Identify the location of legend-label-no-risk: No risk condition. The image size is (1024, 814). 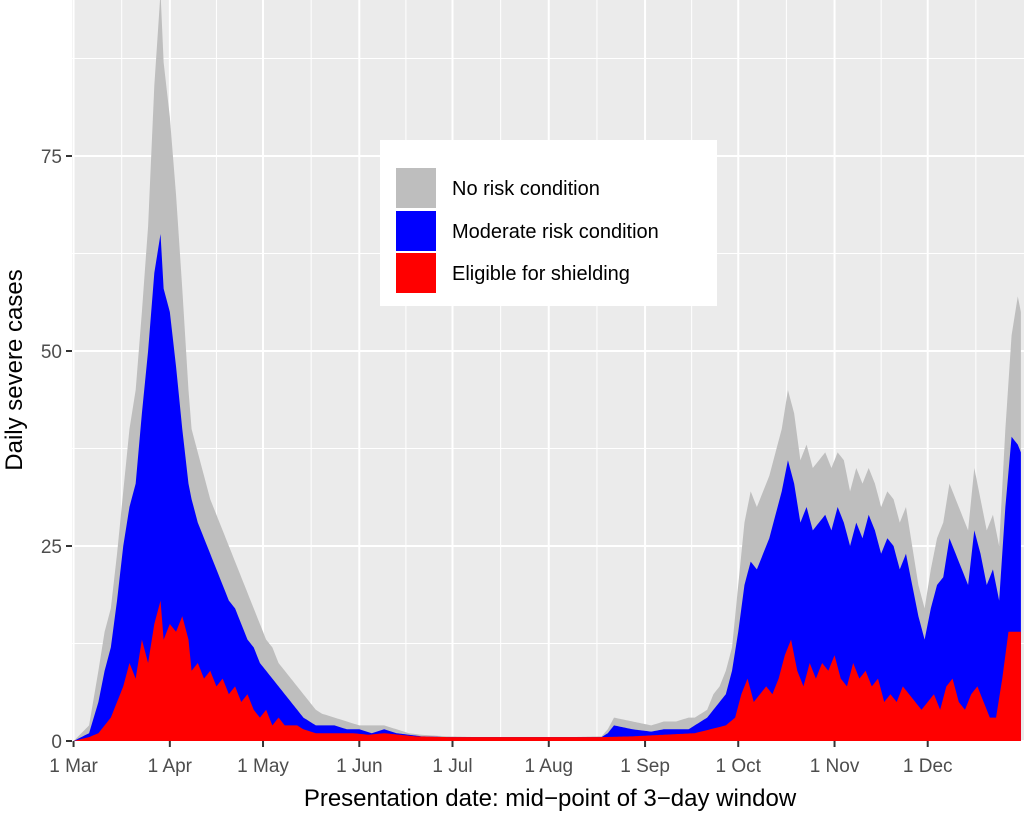
(526, 189).